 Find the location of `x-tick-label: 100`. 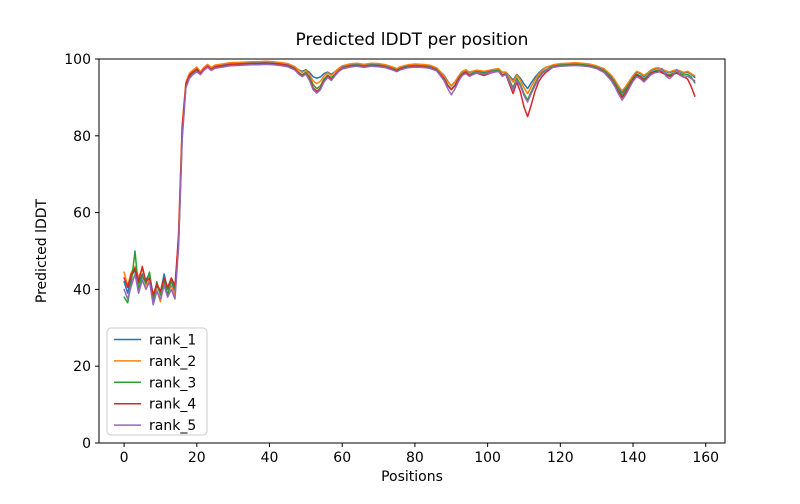

x-tick-label: 100 is located at coordinates (487, 458).